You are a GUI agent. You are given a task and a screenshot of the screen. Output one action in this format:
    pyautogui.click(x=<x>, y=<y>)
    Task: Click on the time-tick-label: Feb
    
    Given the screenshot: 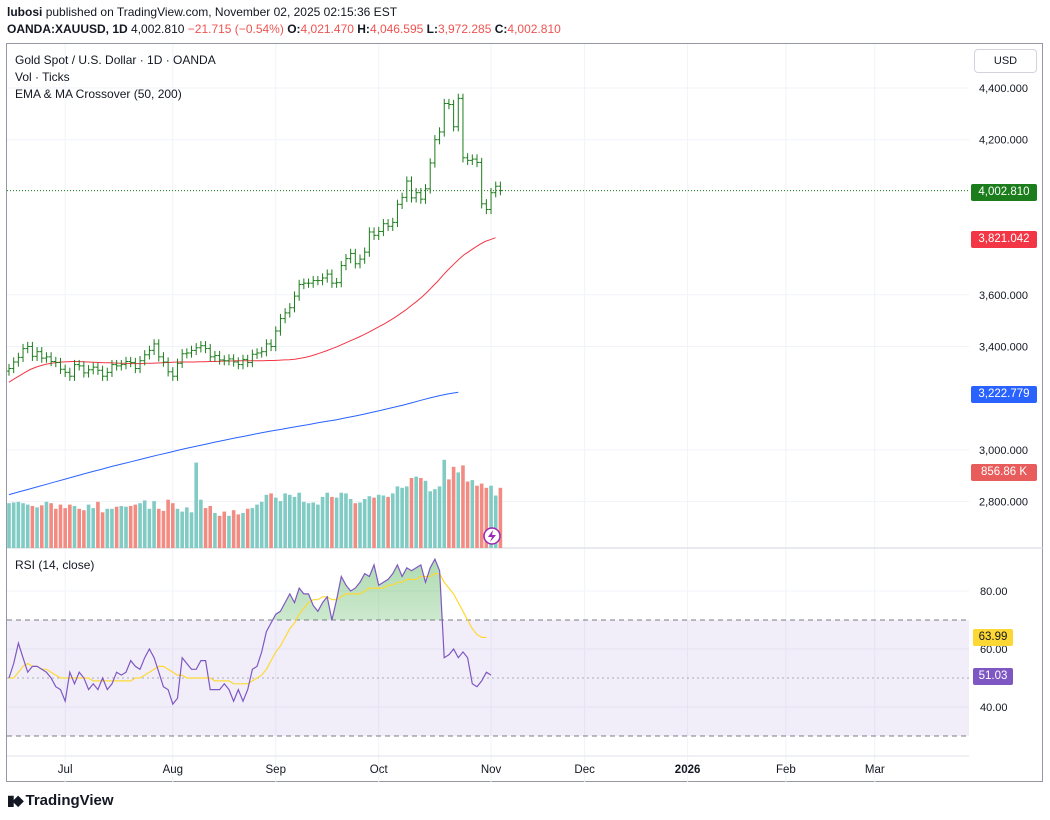 What is the action you would take?
    pyautogui.click(x=786, y=770)
    